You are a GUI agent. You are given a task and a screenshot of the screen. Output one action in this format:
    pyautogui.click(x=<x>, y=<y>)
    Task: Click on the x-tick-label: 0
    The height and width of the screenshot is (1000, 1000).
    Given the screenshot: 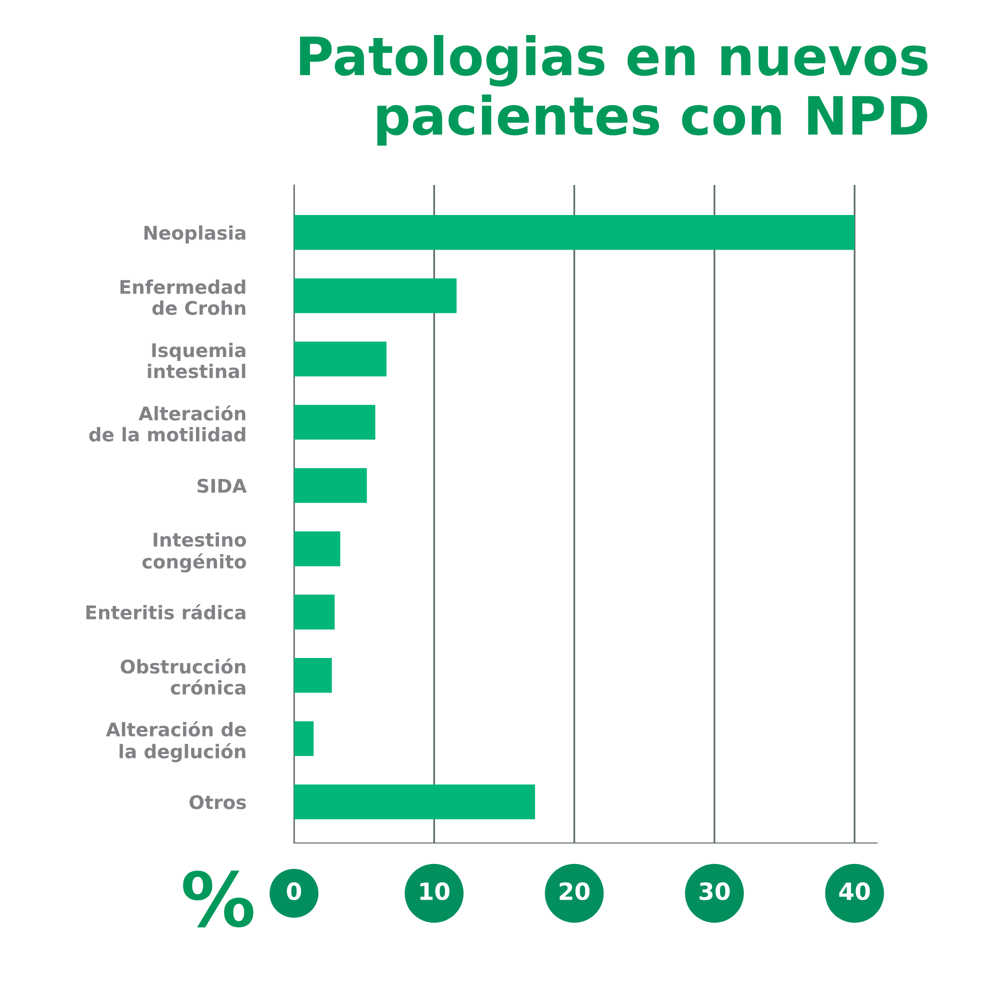 What is the action you would take?
    pyautogui.click(x=294, y=891)
    